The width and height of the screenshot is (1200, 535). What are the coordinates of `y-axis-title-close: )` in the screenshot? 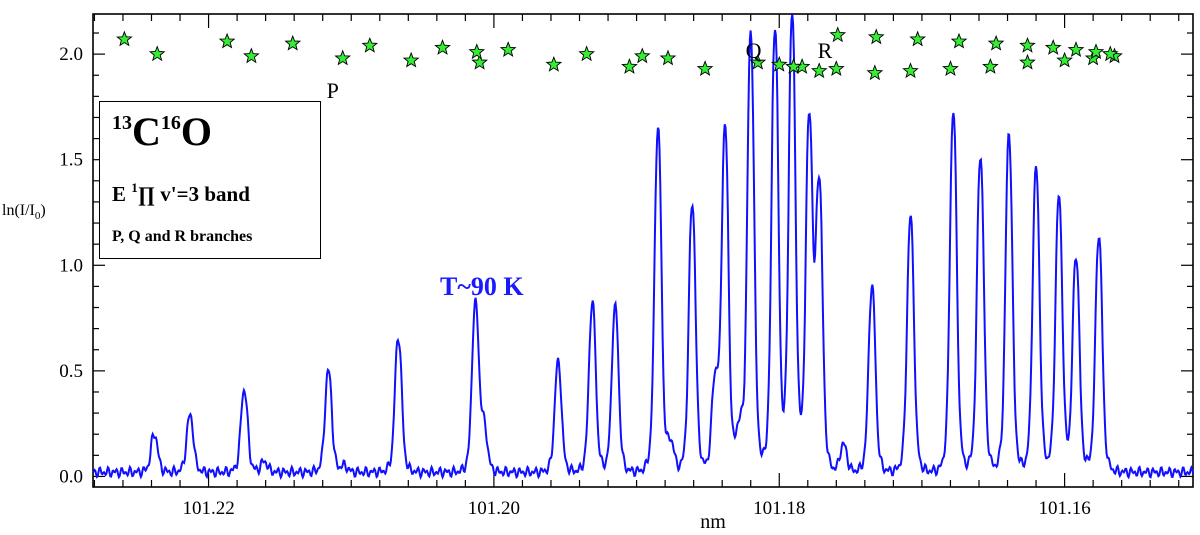 It's located at (43, 210).